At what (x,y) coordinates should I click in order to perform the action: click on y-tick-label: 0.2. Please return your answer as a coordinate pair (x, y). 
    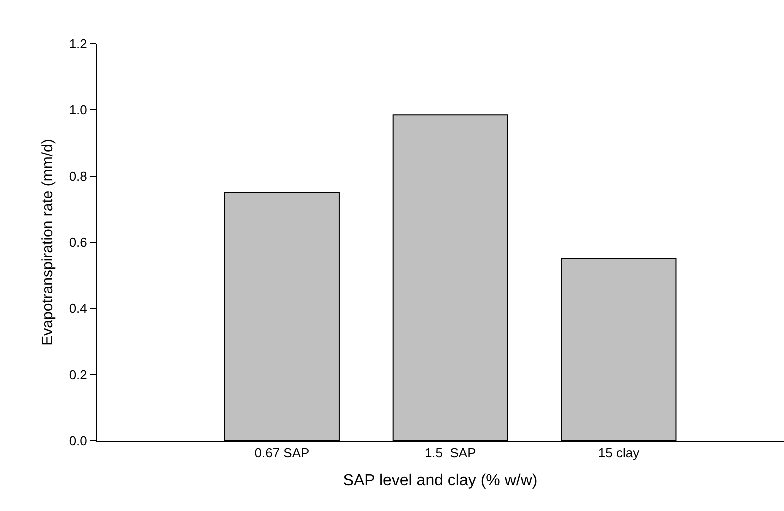
    Looking at the image, I should click on (78, 374).